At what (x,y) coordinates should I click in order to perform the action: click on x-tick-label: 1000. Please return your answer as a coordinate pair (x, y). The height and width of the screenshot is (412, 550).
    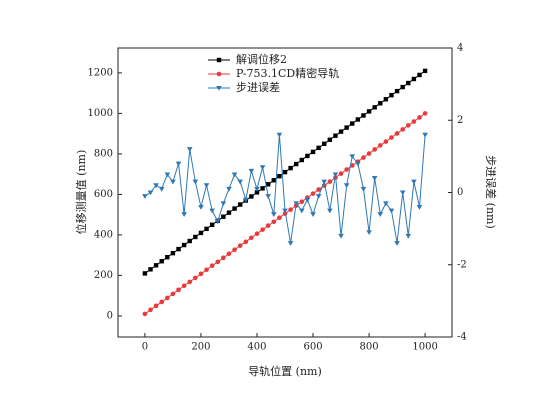
    Looking at the image, I should click on (424, 347).